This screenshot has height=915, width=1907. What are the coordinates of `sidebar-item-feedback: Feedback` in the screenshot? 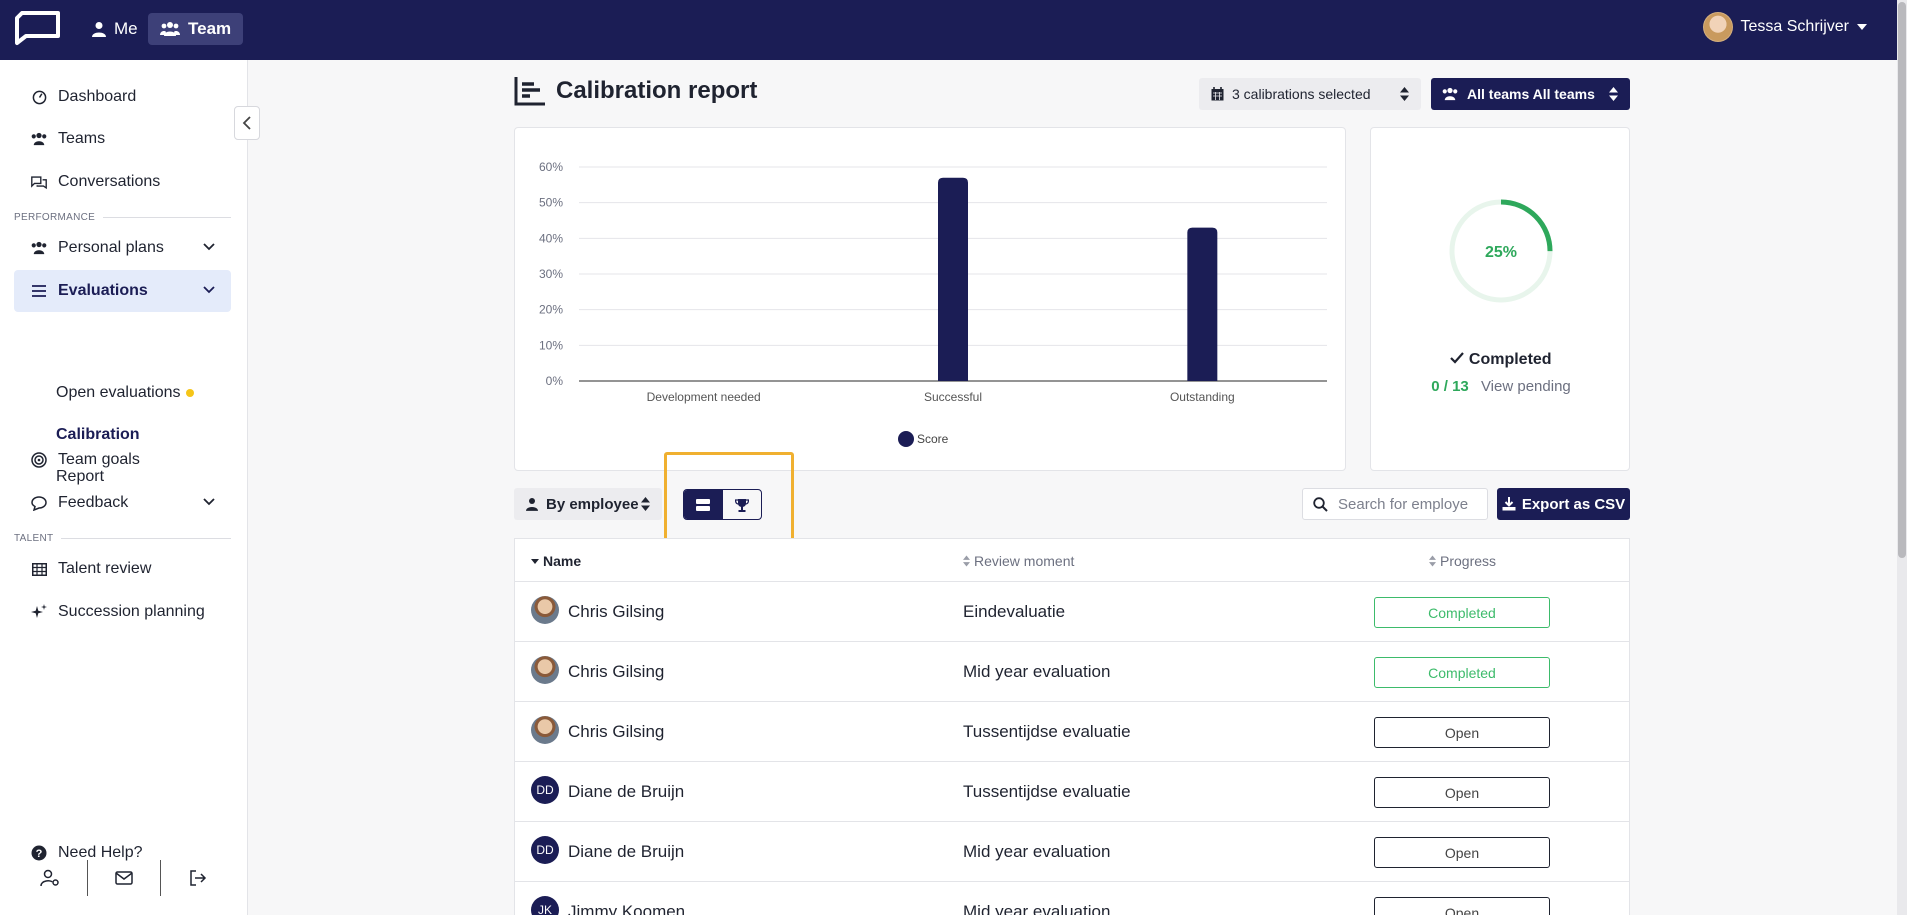 It's located at (122, 503).